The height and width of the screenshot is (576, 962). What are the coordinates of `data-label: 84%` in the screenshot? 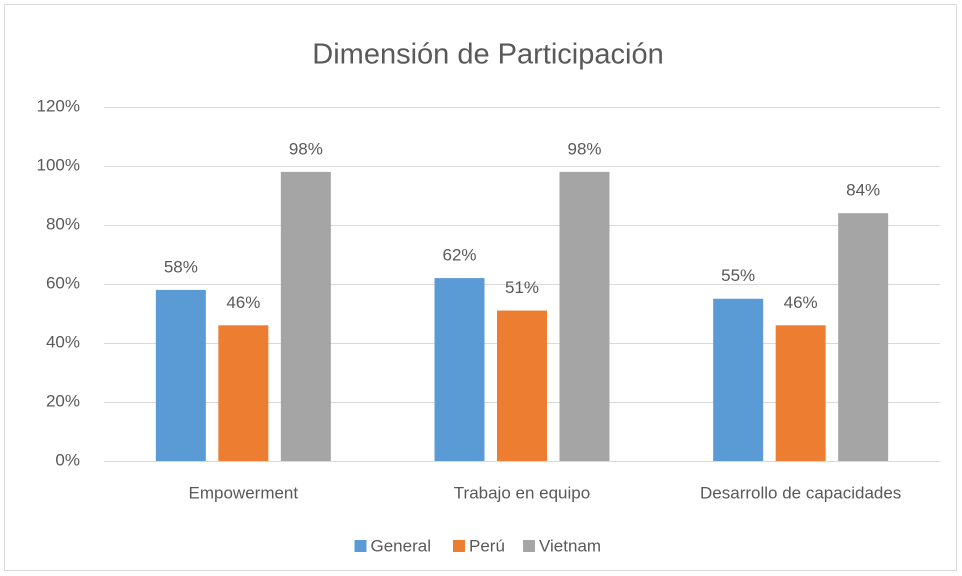 It's located at (863, 190).